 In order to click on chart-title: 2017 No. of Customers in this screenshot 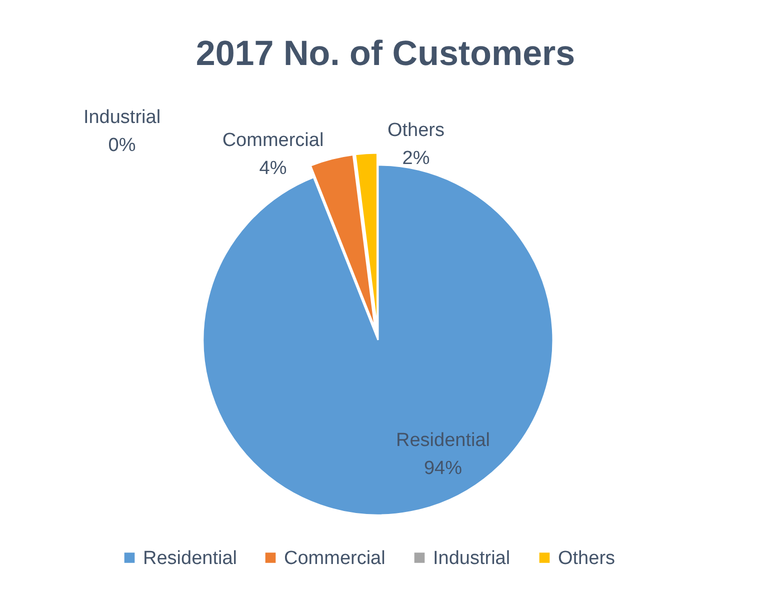, I will do `click(386, 53)`.